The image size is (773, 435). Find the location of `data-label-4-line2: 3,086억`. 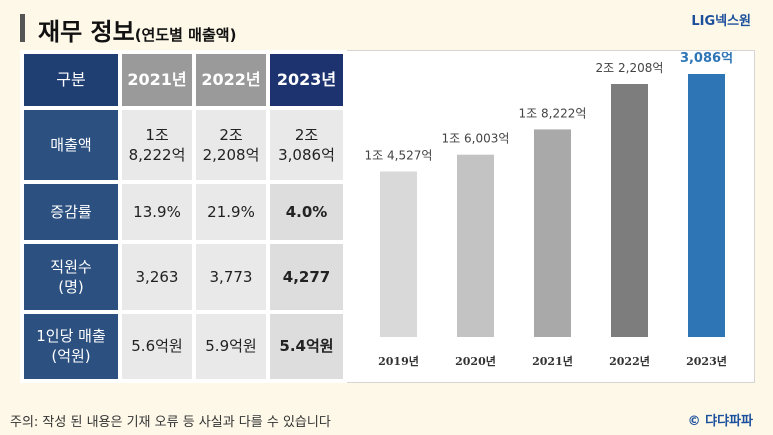

data-label-4-line2: 3,086억 is located at coordinates (706, 59).